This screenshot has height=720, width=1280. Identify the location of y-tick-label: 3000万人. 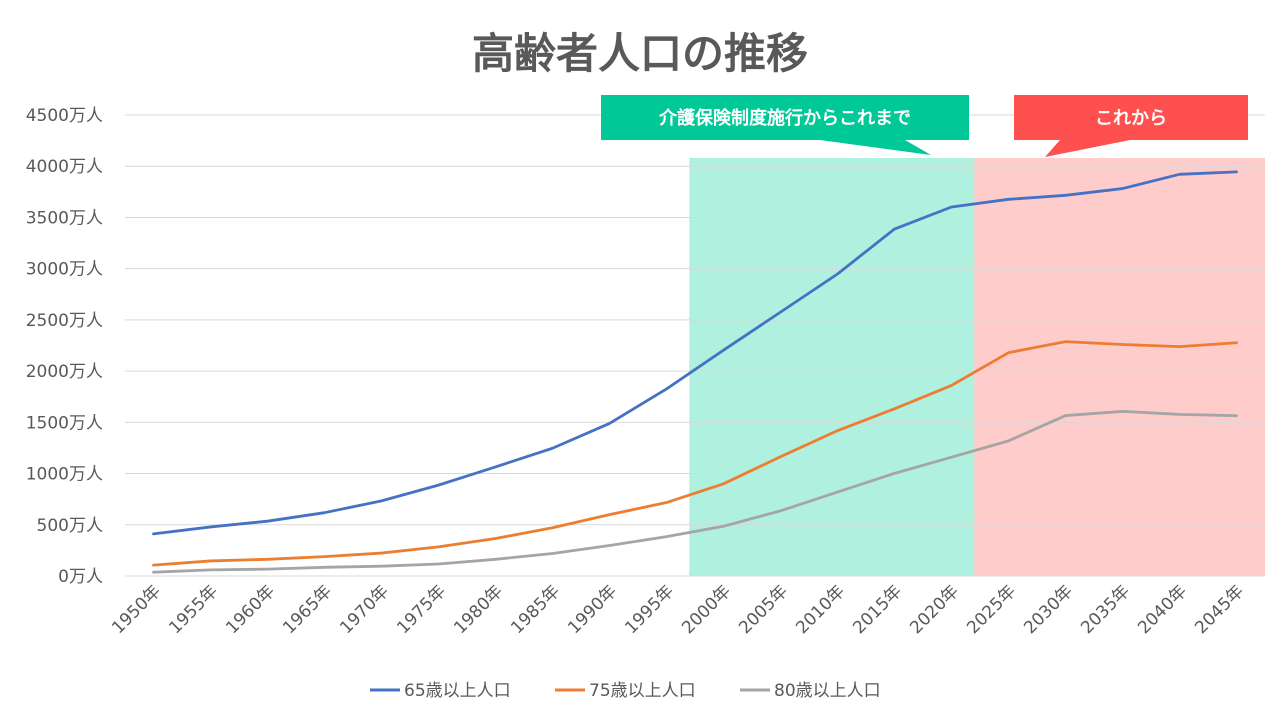
(64, 270).